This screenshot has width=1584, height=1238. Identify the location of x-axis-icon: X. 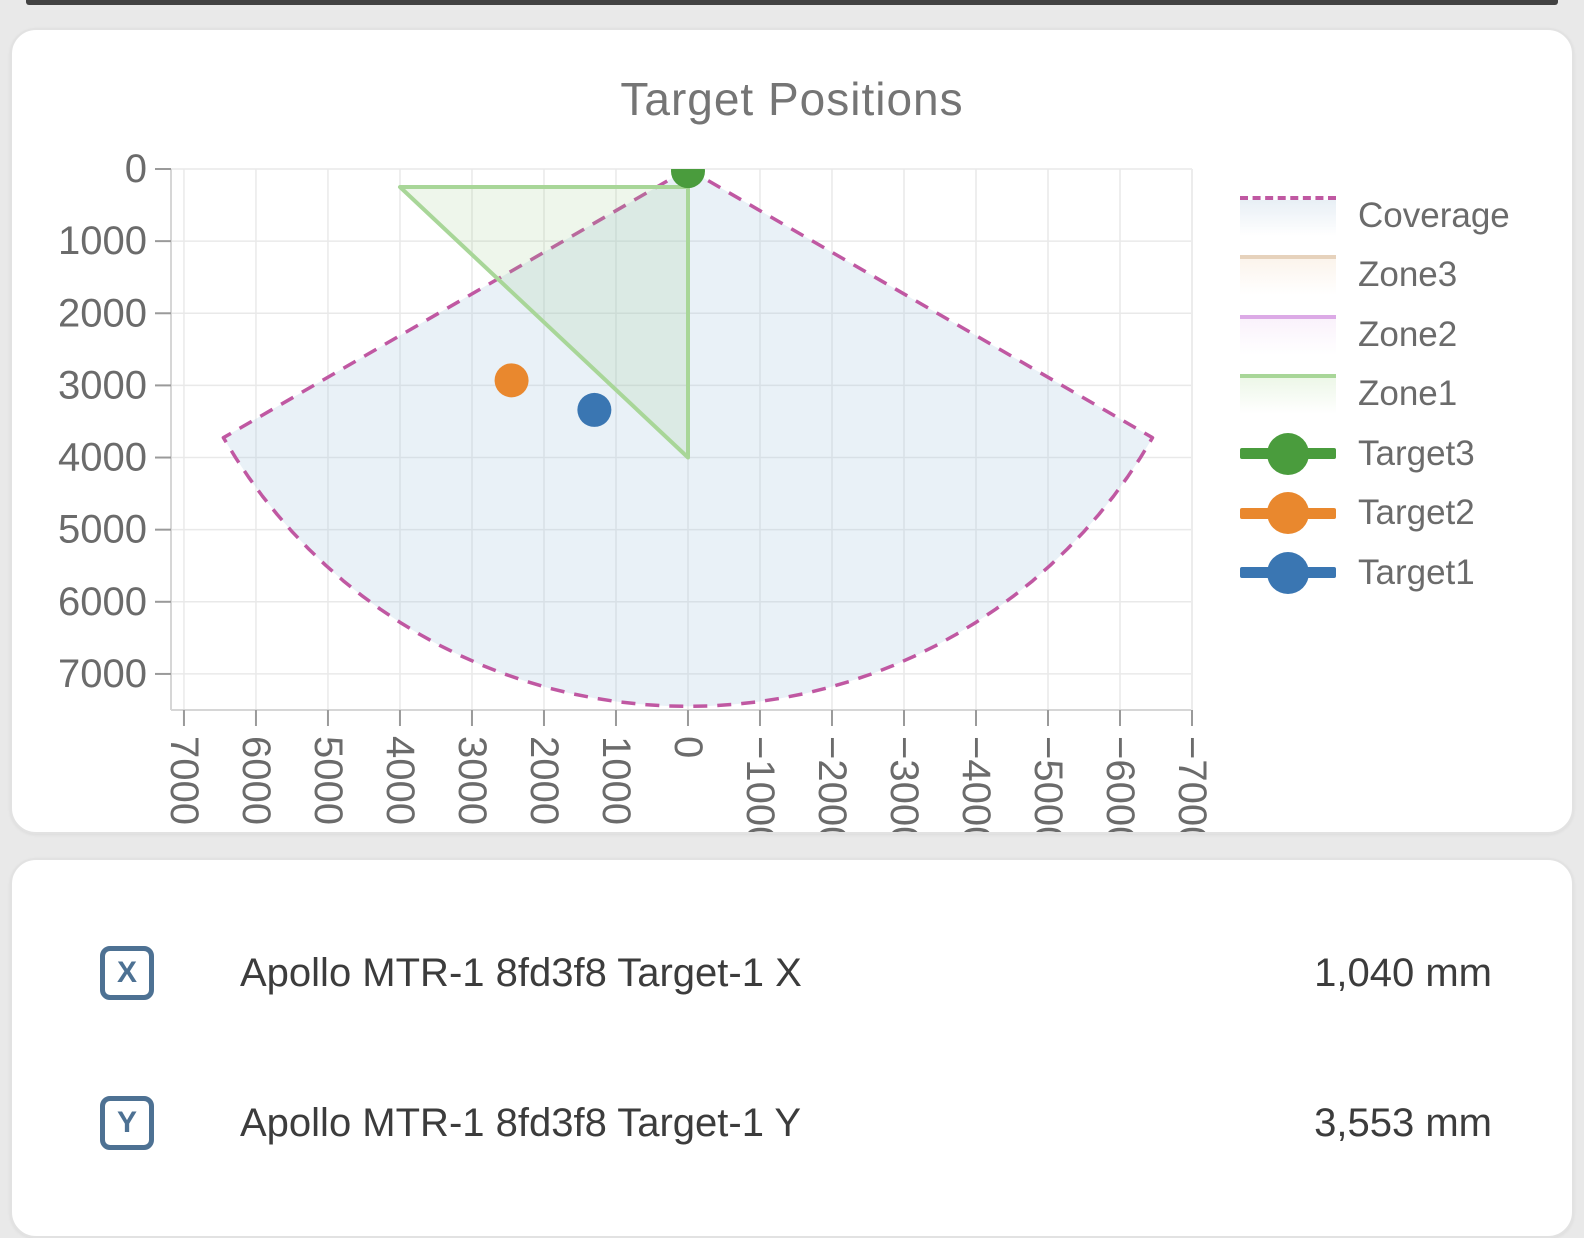
(127, 973).